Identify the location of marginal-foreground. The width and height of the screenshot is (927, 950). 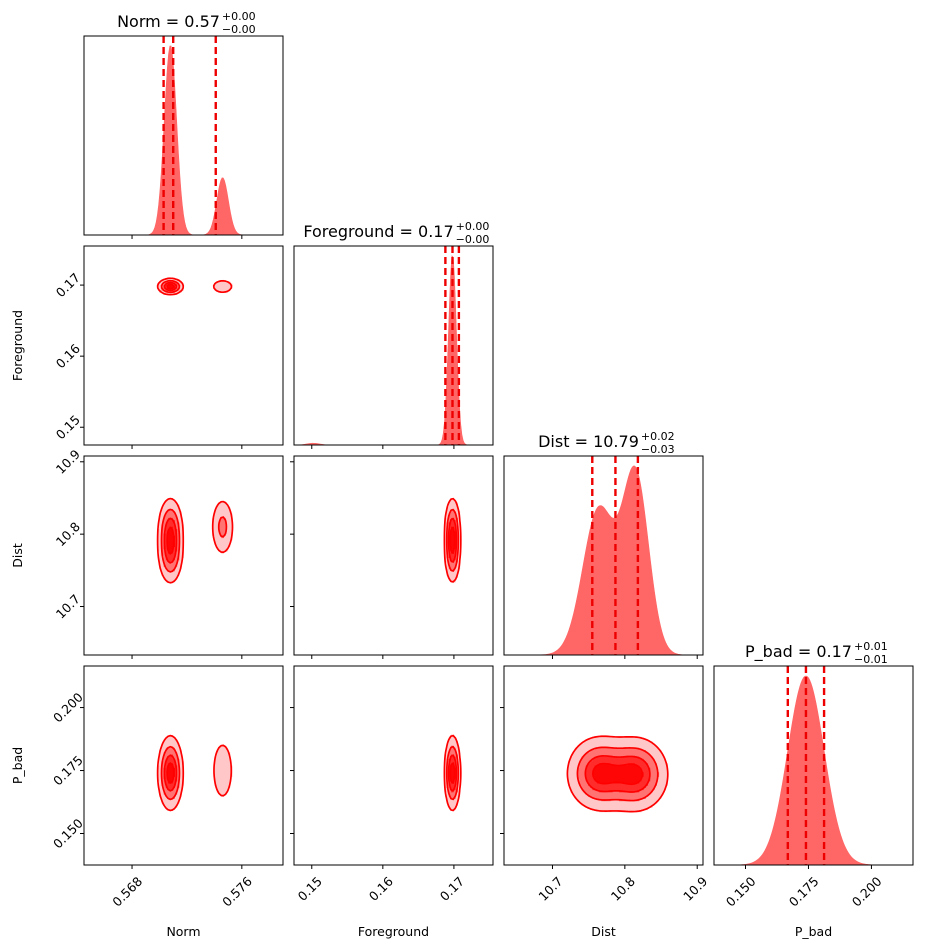
(393, 345).